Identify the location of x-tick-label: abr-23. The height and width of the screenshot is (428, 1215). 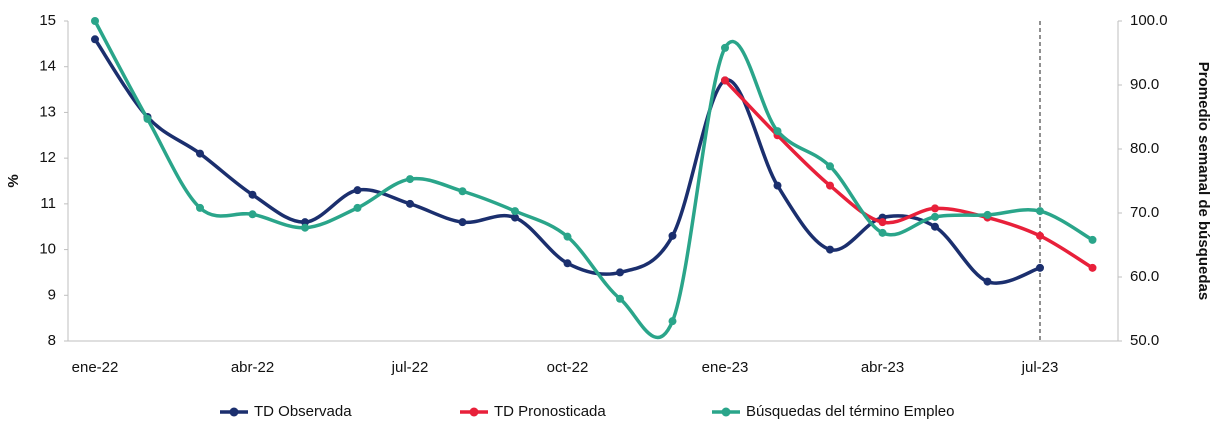
(882, 367).